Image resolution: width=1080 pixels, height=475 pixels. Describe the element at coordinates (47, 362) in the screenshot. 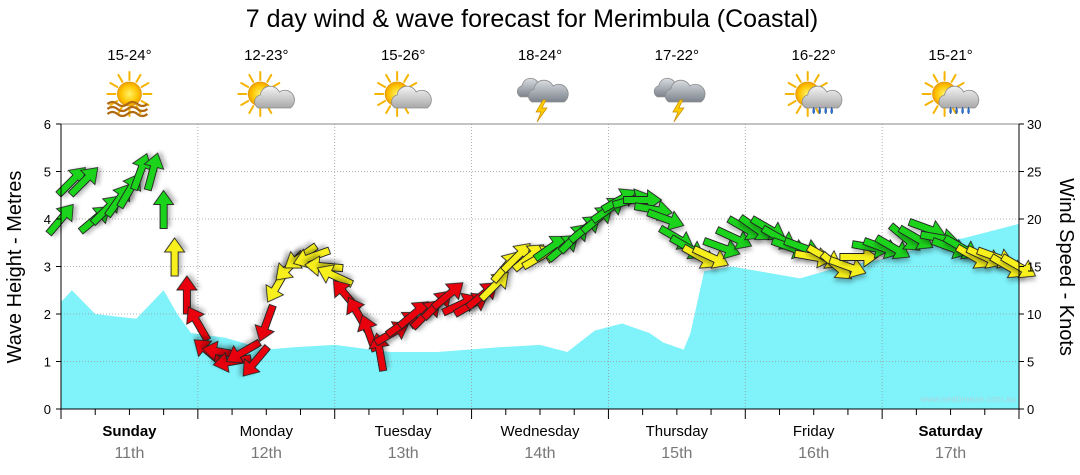

I see `y-left-tick-label: 1` at that location.